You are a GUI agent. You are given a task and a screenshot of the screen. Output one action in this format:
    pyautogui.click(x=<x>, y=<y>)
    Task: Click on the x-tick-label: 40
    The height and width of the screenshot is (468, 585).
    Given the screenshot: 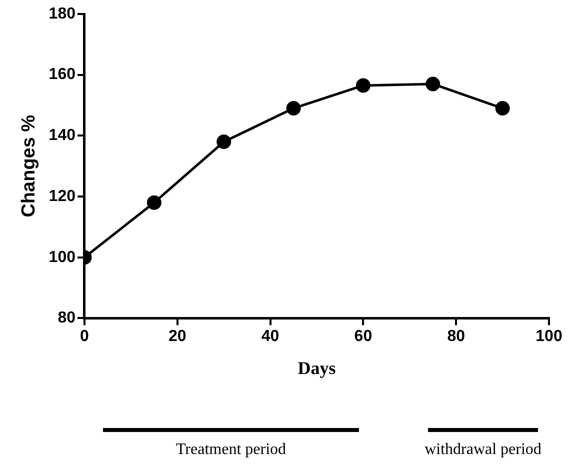 What is the action you would take?
    pyautogui.click(x=270, y=337)
    